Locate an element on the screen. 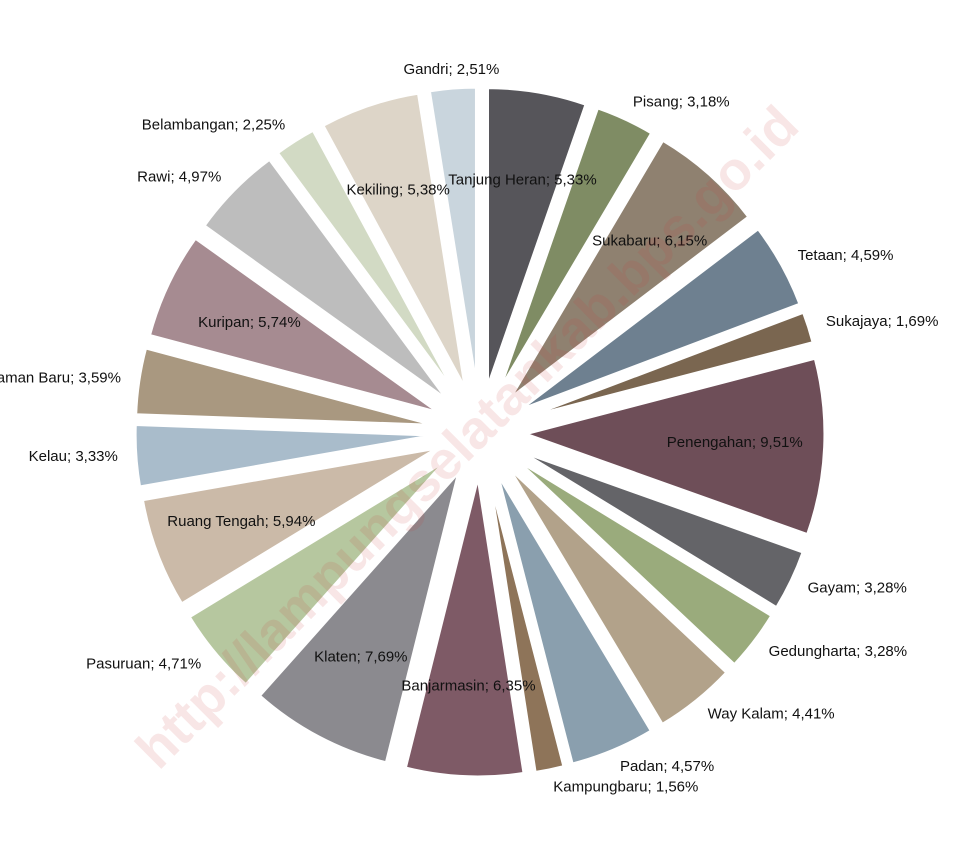 This screenshot has width=958, height=861. data-label: Belambangan; 2,25% is located at coordinates (213, 125).